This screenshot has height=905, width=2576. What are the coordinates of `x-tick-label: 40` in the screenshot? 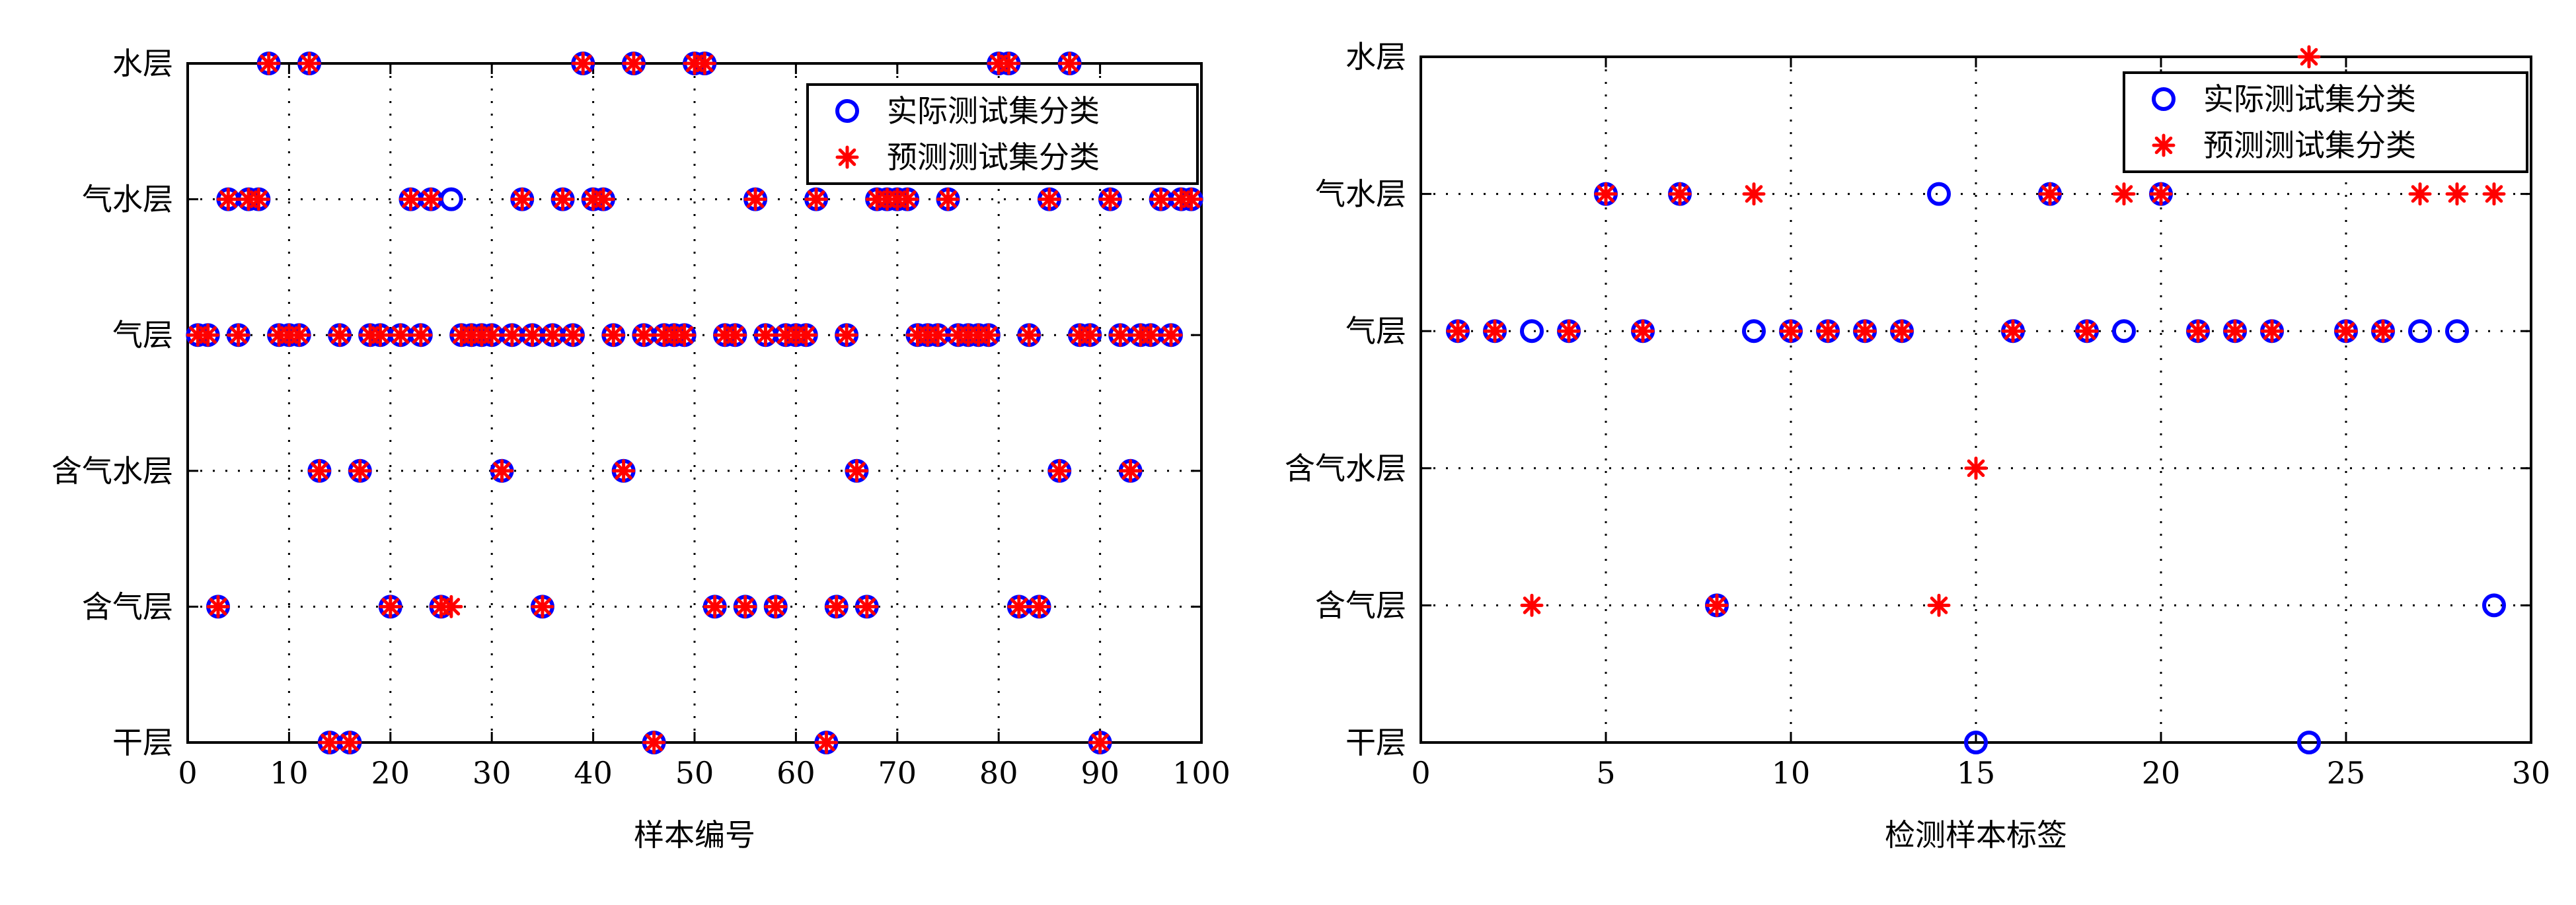 It's located at (594, 773).